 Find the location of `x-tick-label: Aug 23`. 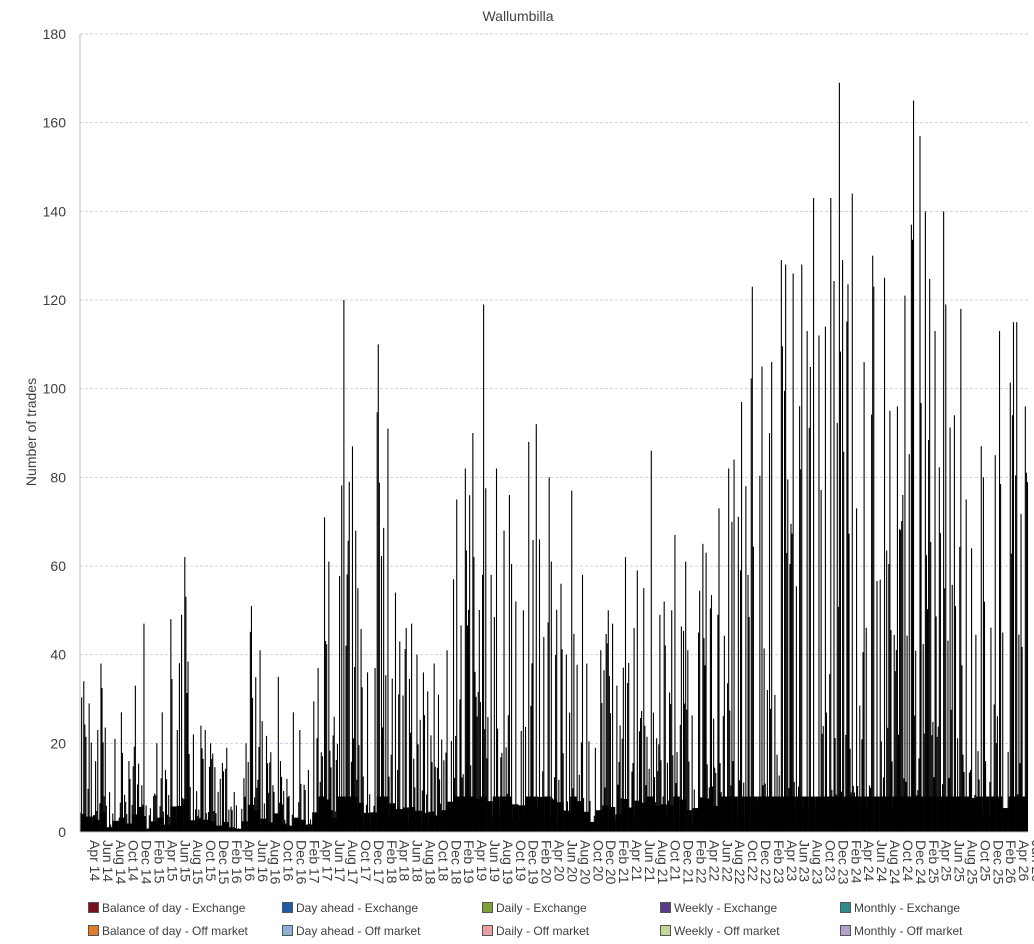

x-tick-label: Aug 23 is located at coordinates (818, 862).